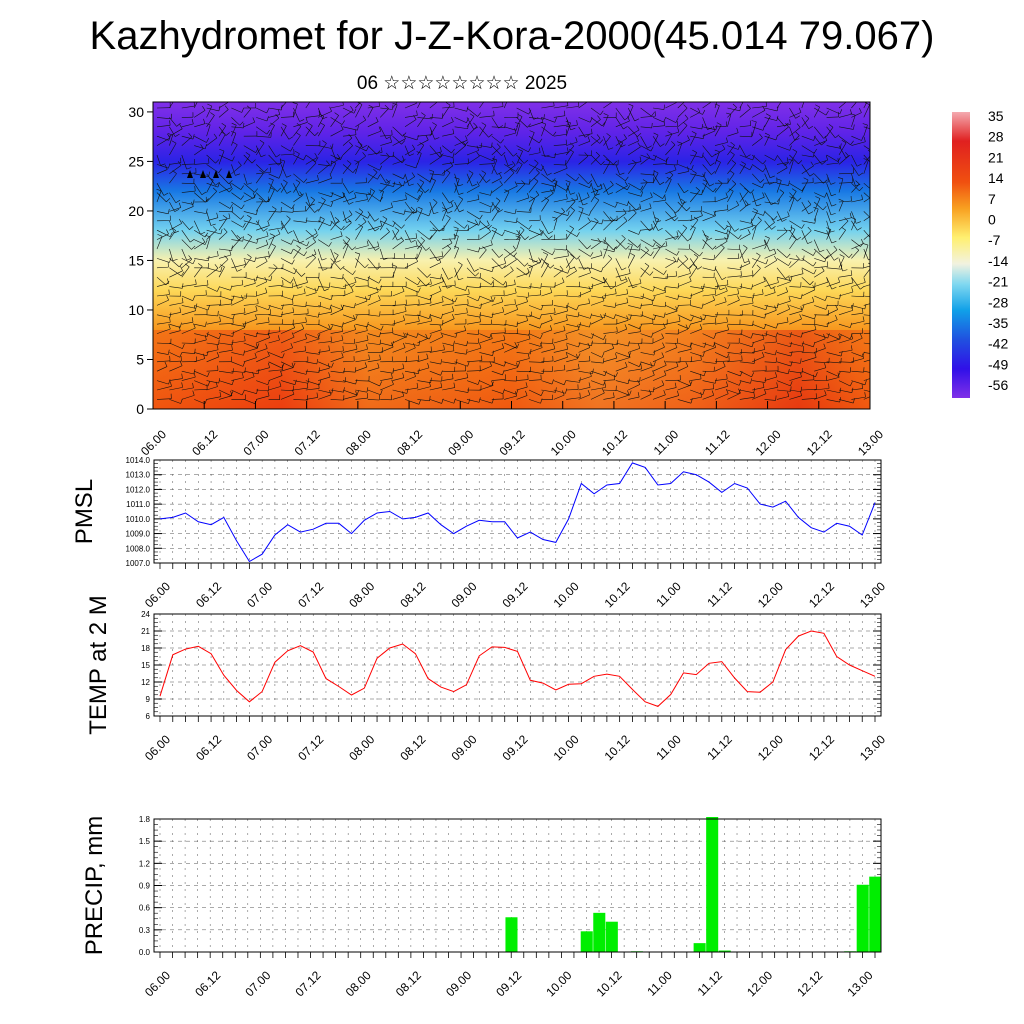 The height and width of the screenshot is (1024, 1024). I want to click on wind-pennant, so click(190, 174).